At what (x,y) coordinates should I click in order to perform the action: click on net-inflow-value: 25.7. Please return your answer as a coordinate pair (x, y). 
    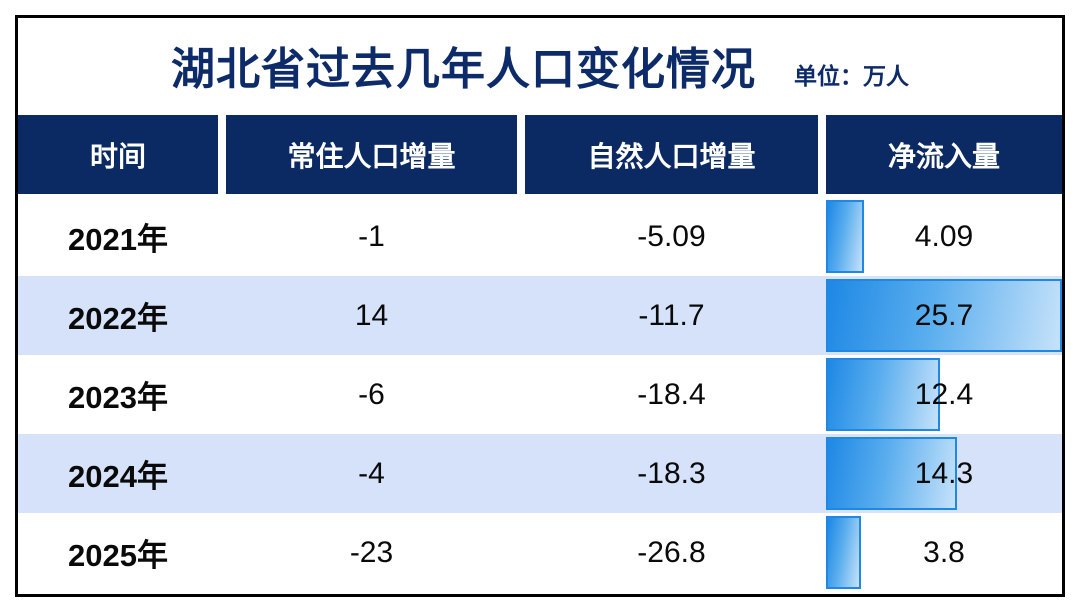
    Looking at the image, I should click on (944, 315).